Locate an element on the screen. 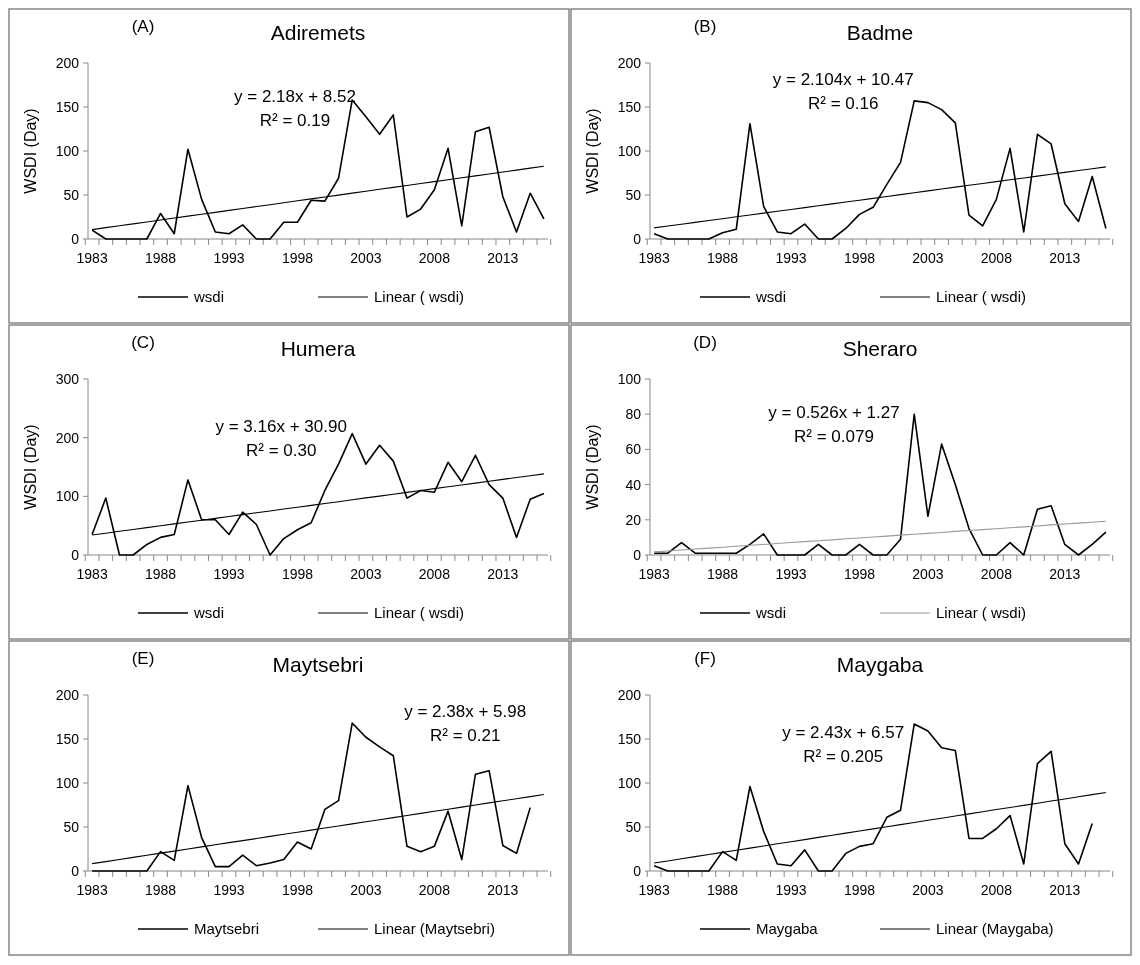  annotation: y = 3.16x + 30.90 is located at coordinates (281, 427).